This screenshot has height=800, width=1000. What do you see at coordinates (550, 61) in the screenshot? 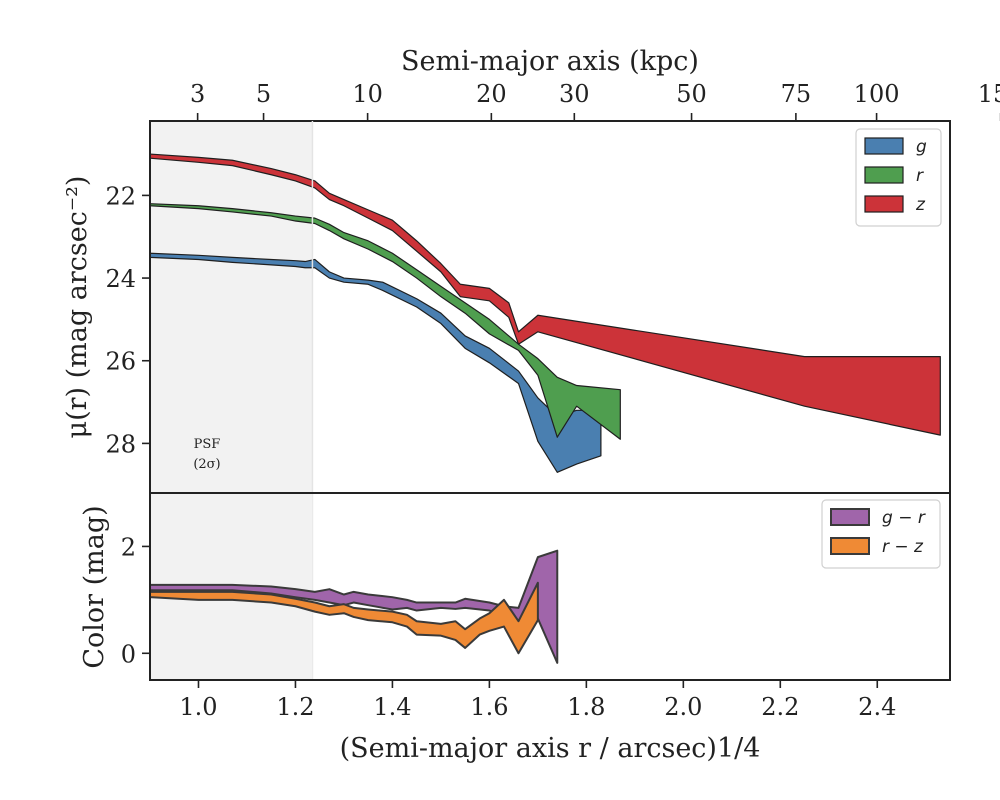
I see `top-axis-label: Semi-major axis (kpc)` at bounding box center [550, 61].